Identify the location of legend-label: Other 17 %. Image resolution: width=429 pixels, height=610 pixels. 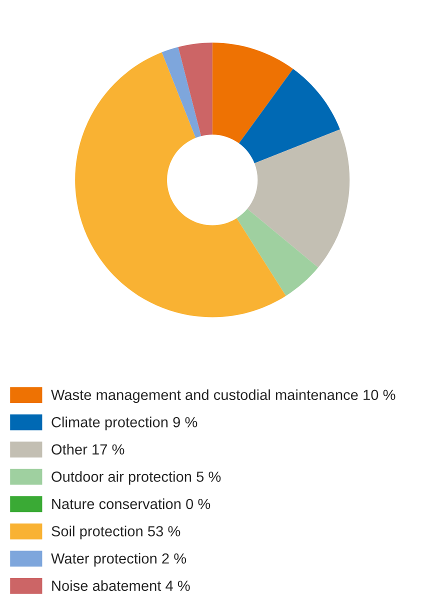
(88, 449).